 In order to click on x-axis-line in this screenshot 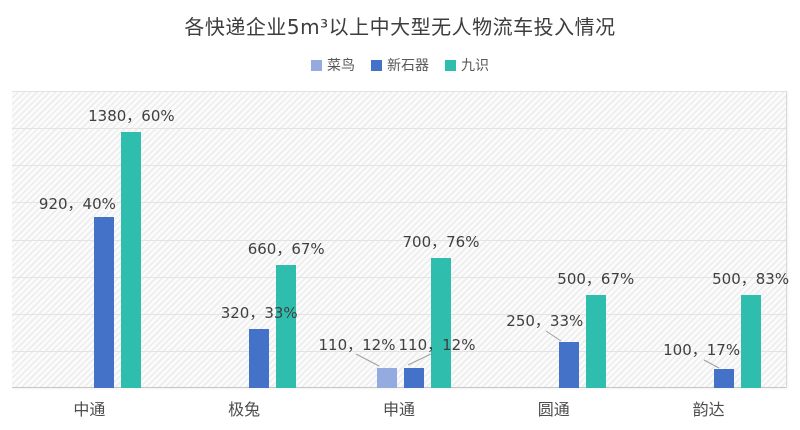, I will do `click(399, 387)`.